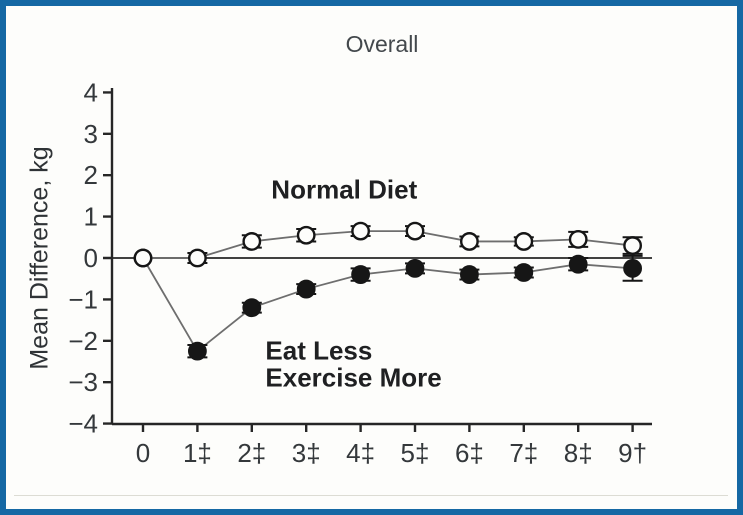 Image resolution: width=743 pixels, height=515 pixels. I want to click on x-tick-label-8: 8‡, so click(578, 453).